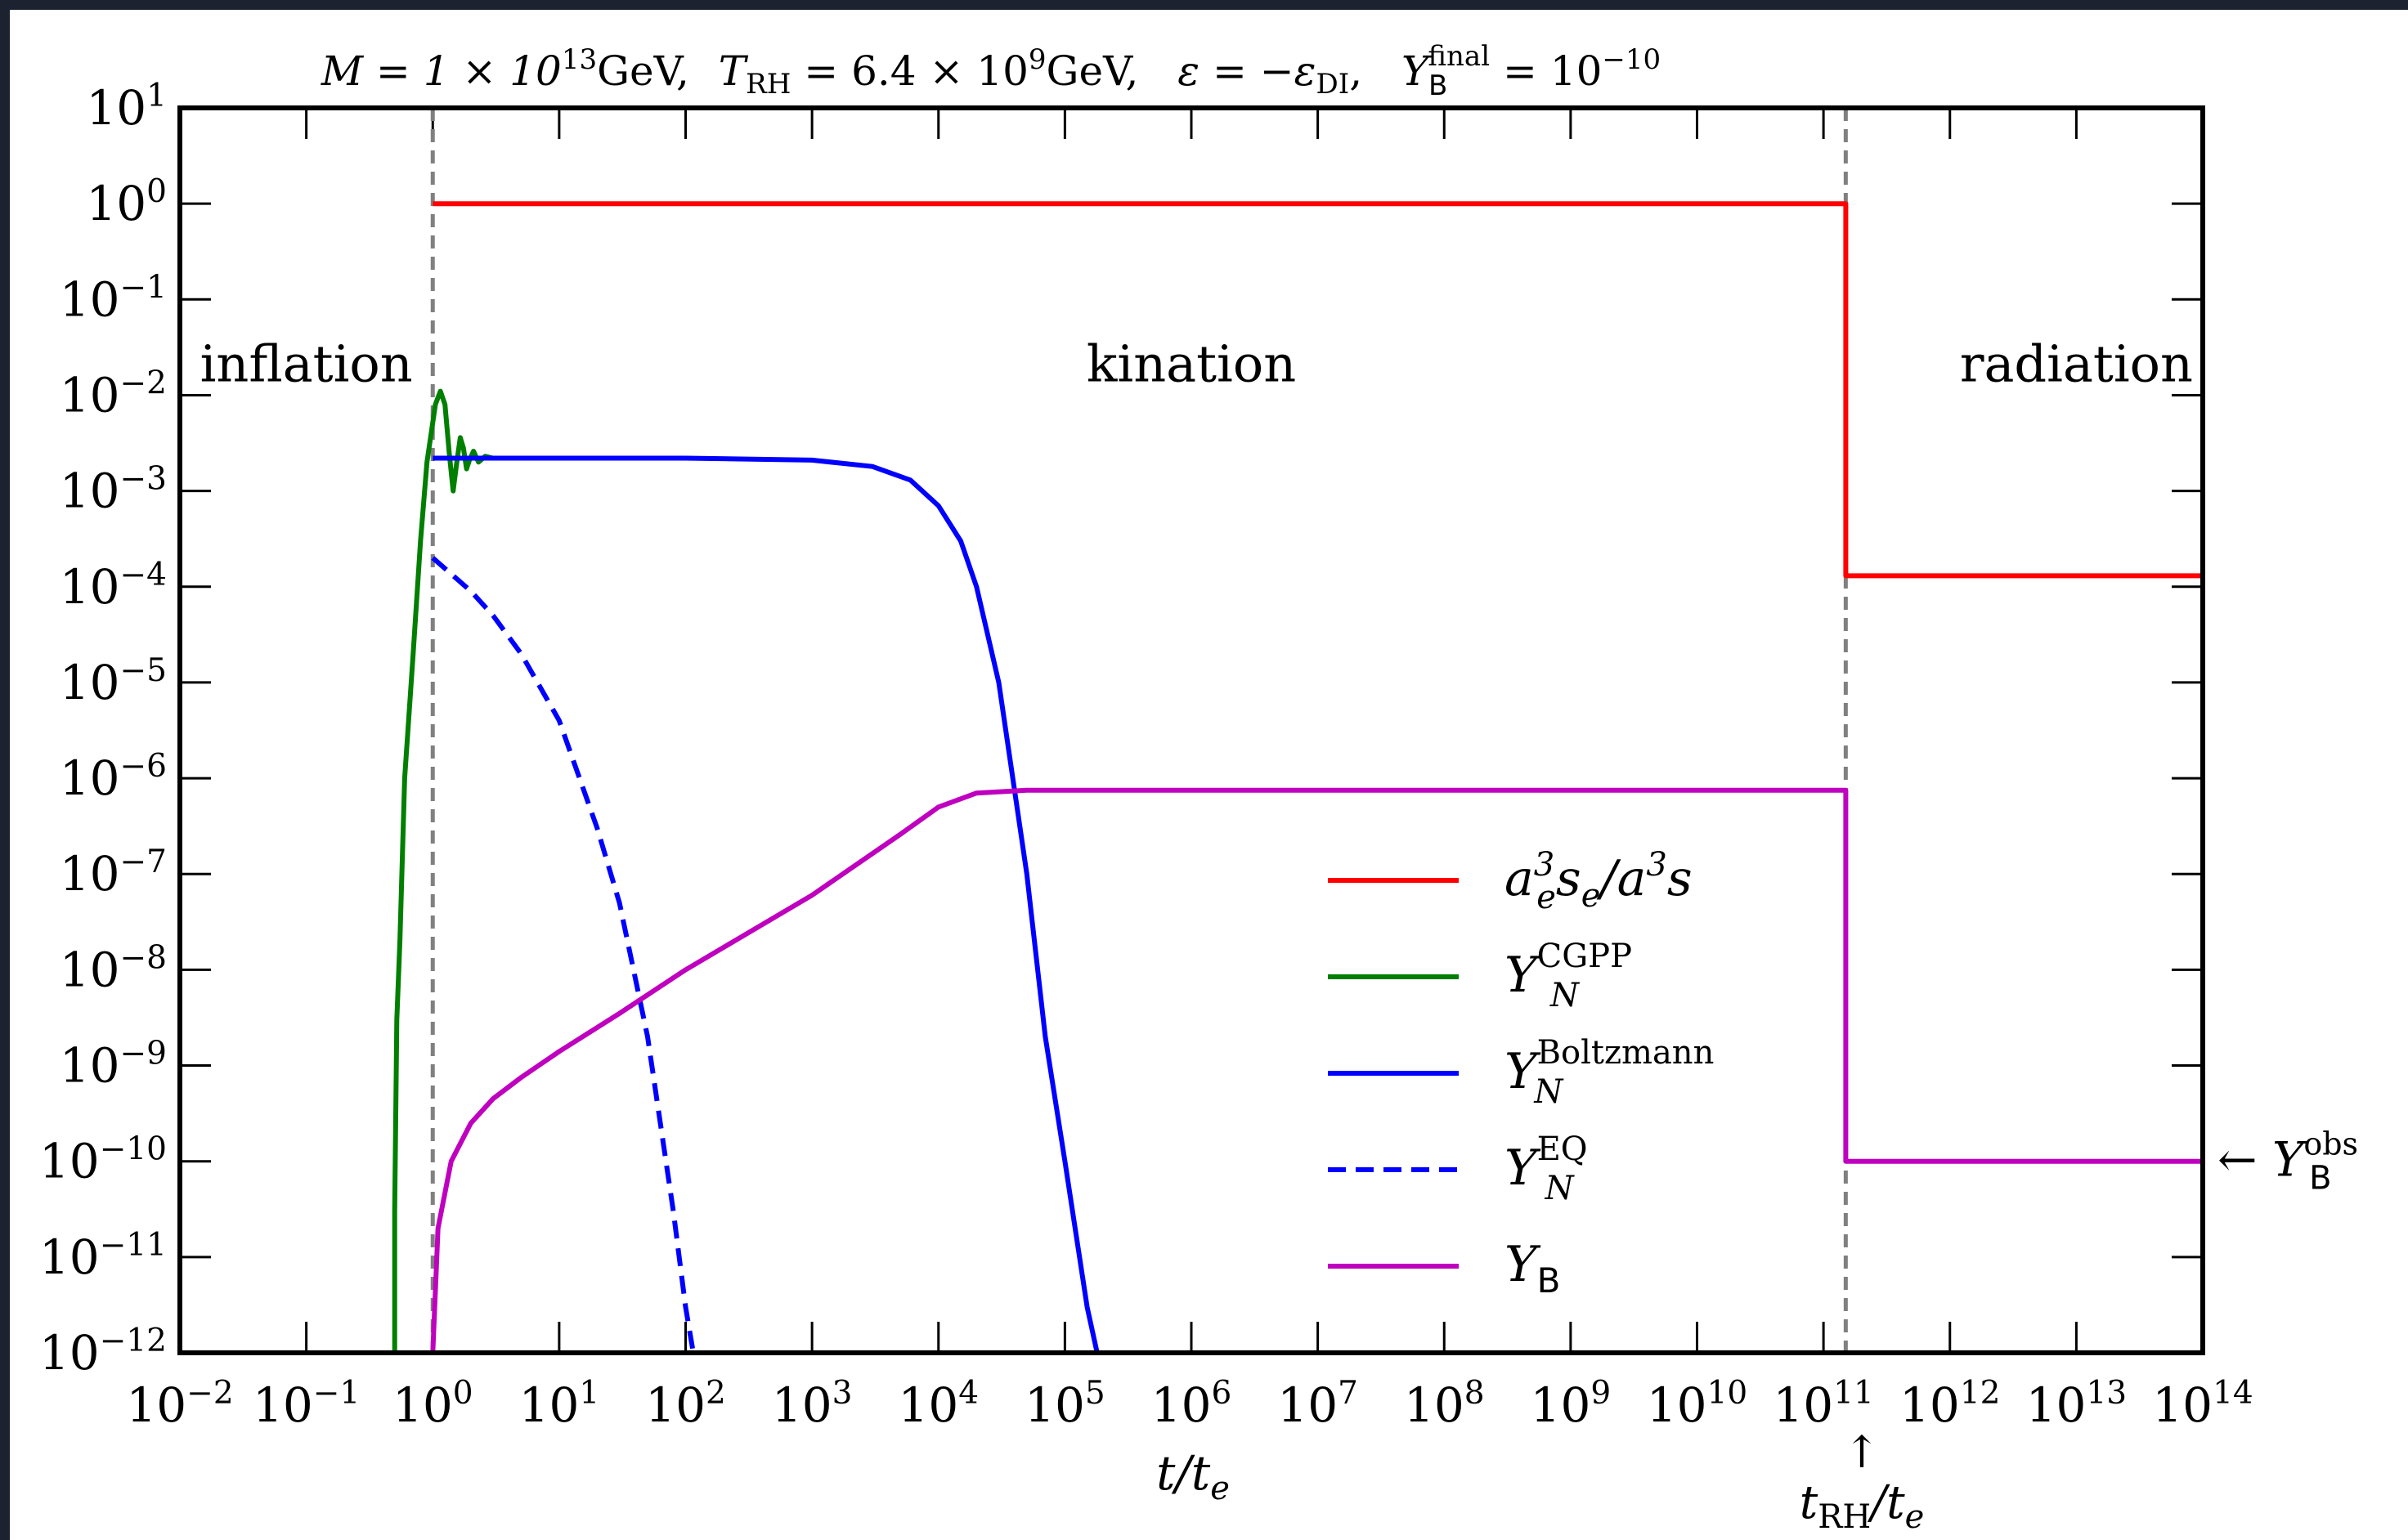 The image size is (2408, 1540). I want to click on x-tick-label: 10⁶, so click(1191, 1404).